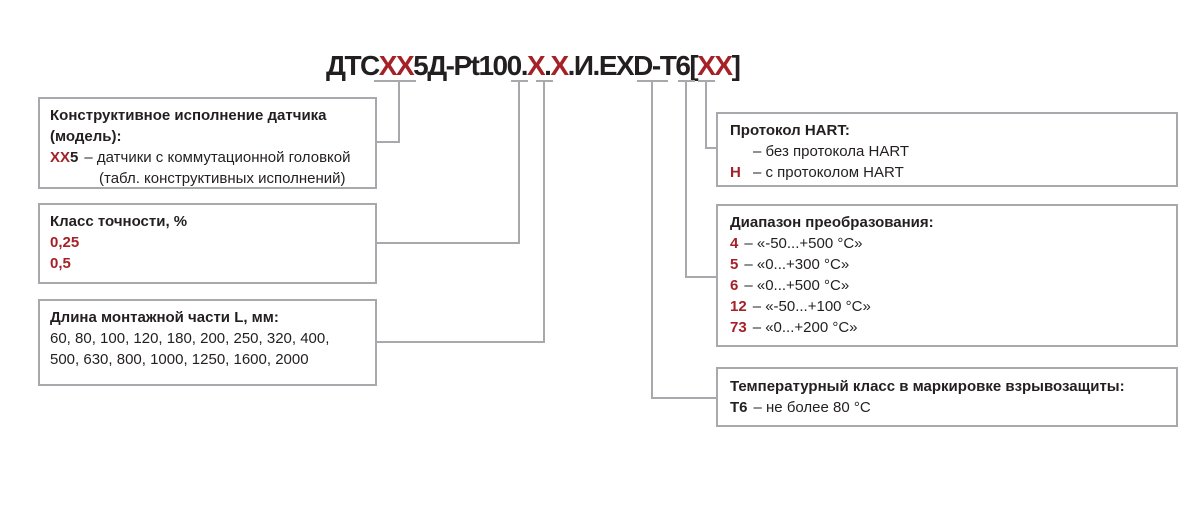  Describe the element at coordinates (447, 243) in the screenshot. I see `connector-accuracy-elbow` at that location.